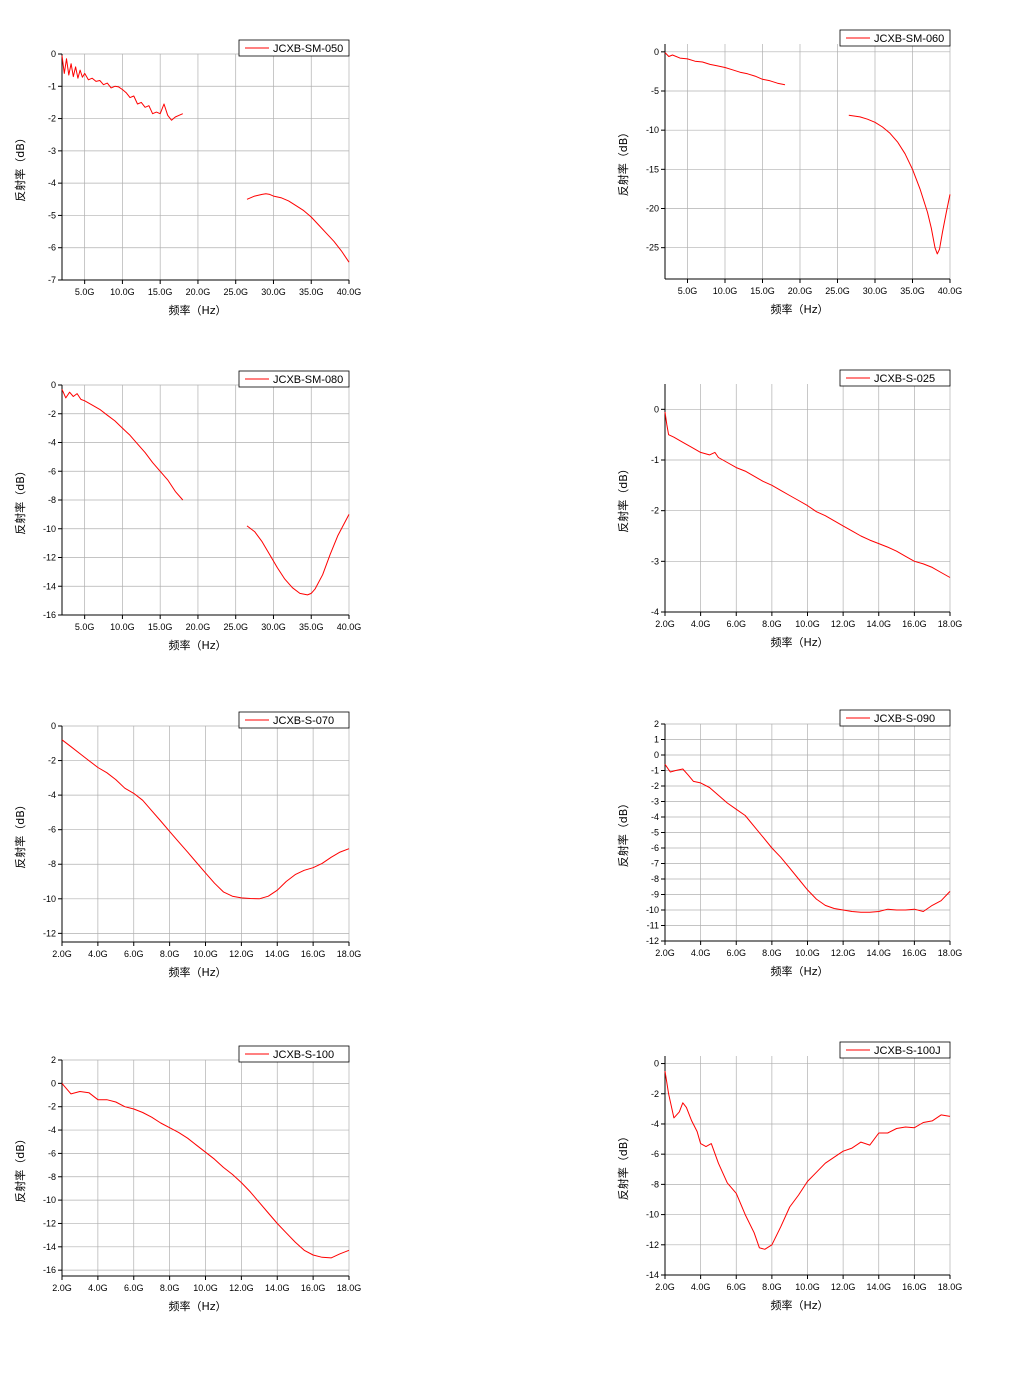 This screenshot has width=1017, height=1392. What do you see at coordinates (273, 627) in the screenshot?
I see `x-tick-label: 30.0G` at bounding box center [273, 627].